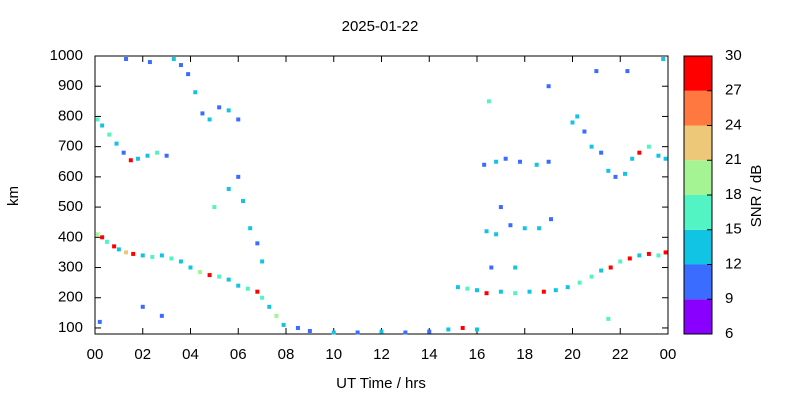 This screenshot has width=800, height=400. Describe the element at coordinates (729, 333) in the screenshot. I see `colorbar-tick-label: 6` at that location.